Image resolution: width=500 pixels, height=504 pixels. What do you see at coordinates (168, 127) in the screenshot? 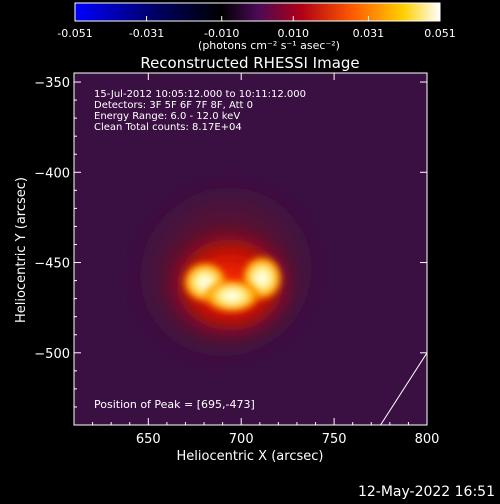
I see `annotation-line: Clean Total counts: 8.17E+04` at bounding box center [168, 127].